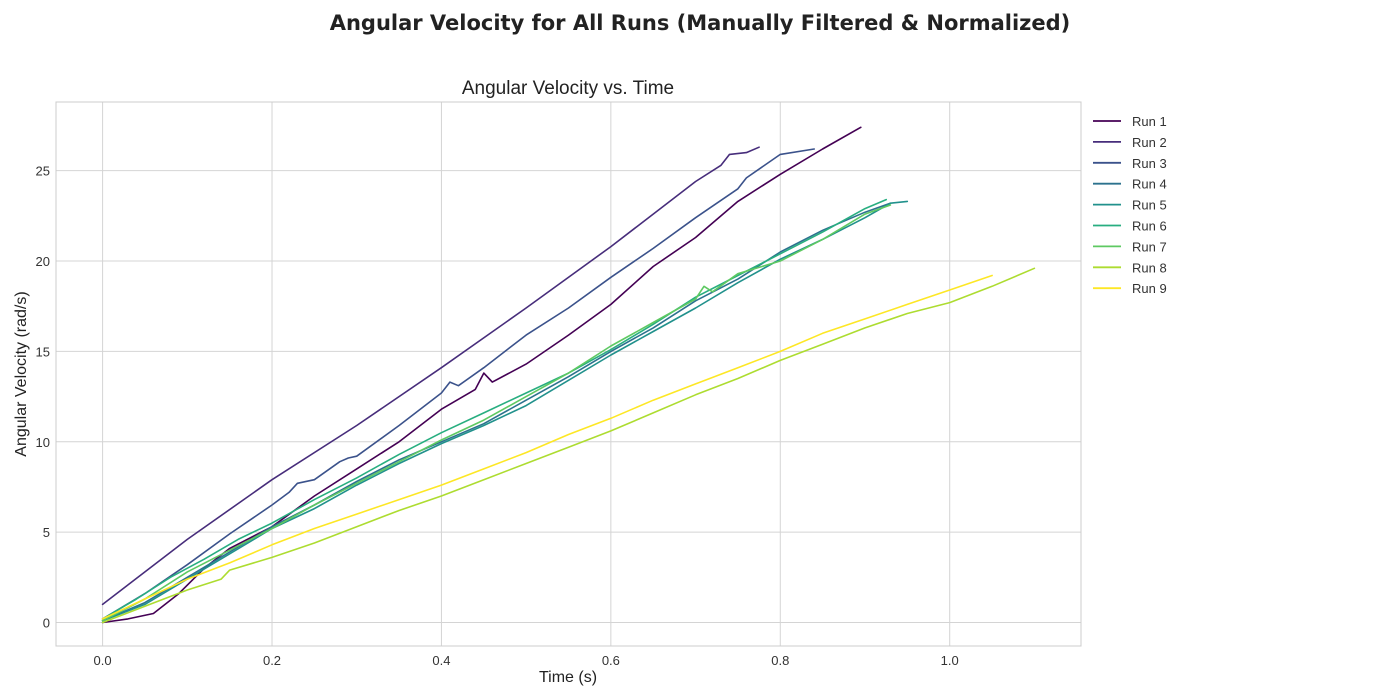  Describe the element at coordinates (103, 660) in the screenshot. I see `x-tick-label: 0.0` at that location.